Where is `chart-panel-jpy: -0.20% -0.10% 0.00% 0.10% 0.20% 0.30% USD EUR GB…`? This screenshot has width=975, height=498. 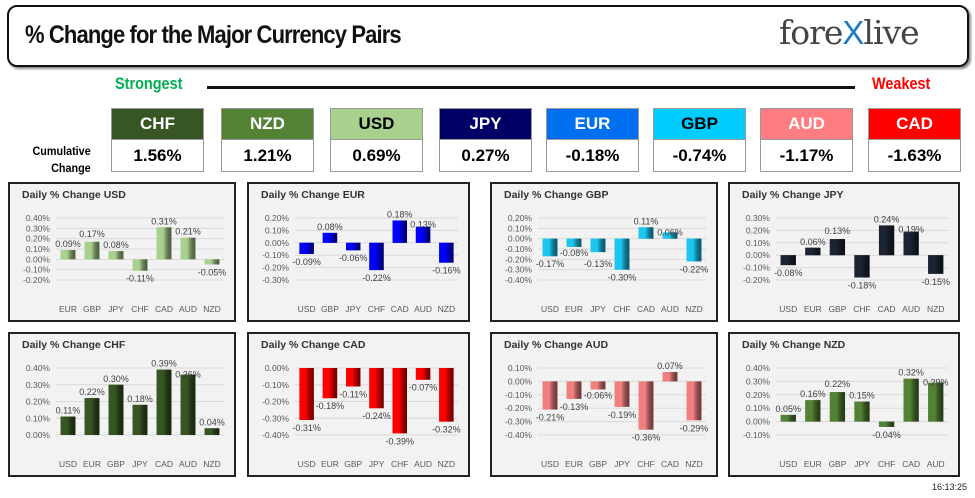 chart-panel-jpy: -0.20% -0.10% 0.00% 0.10% 0.20% 0.30% USD EUR GB… is located at coordinates (844, 252).